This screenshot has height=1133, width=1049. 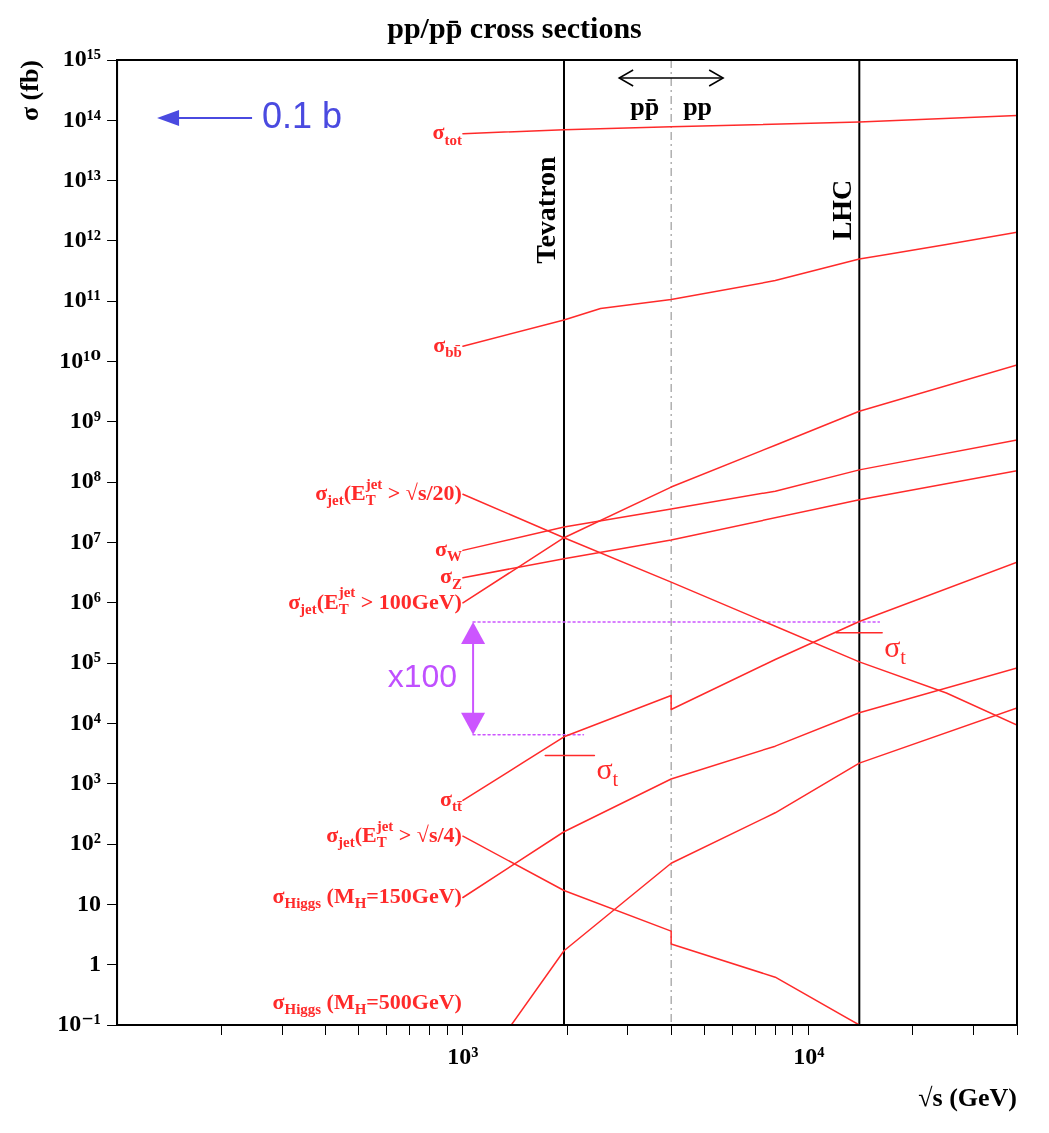 I want to click on y-tick-label: 10¹², so click(x=82, y=239).